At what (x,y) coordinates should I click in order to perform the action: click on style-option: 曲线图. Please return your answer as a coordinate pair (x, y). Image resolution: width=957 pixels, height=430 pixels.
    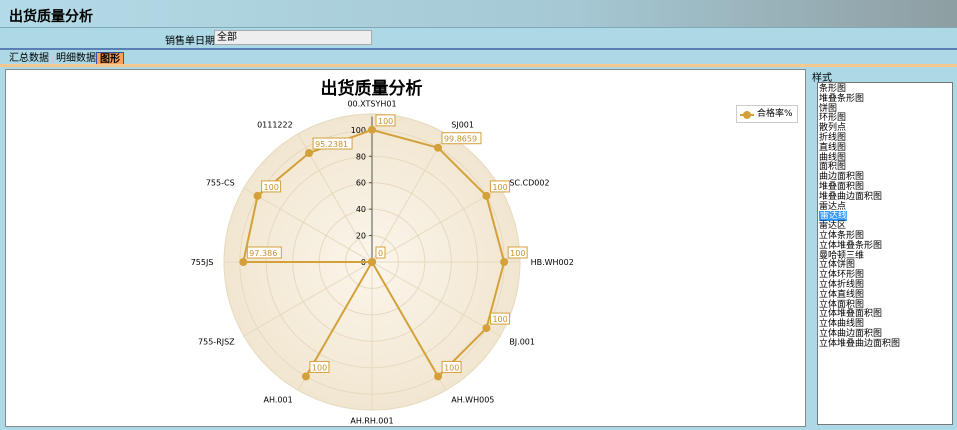
    Looking at the image, I should click on (885, 158).